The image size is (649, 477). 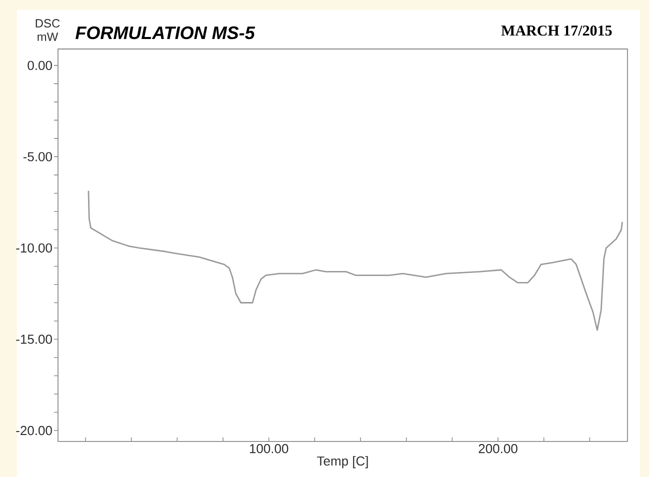 What do you see at coordinates (269, 449) in the screenshot?
I see `x-tick-label: 100.00` at bounding box center [269, 449].